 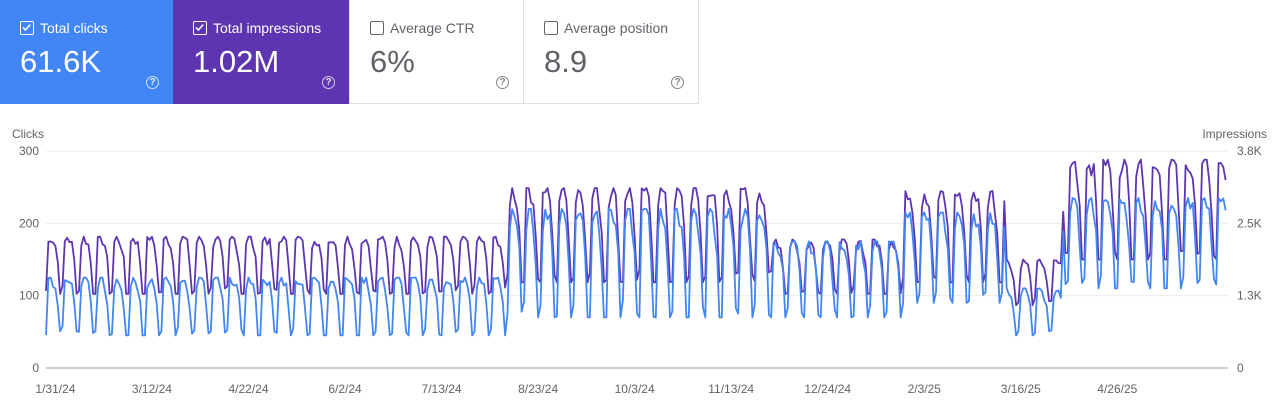 I want to click on y-axis-left-ticks: 300 200 100 0, so click(x=29, y=259).